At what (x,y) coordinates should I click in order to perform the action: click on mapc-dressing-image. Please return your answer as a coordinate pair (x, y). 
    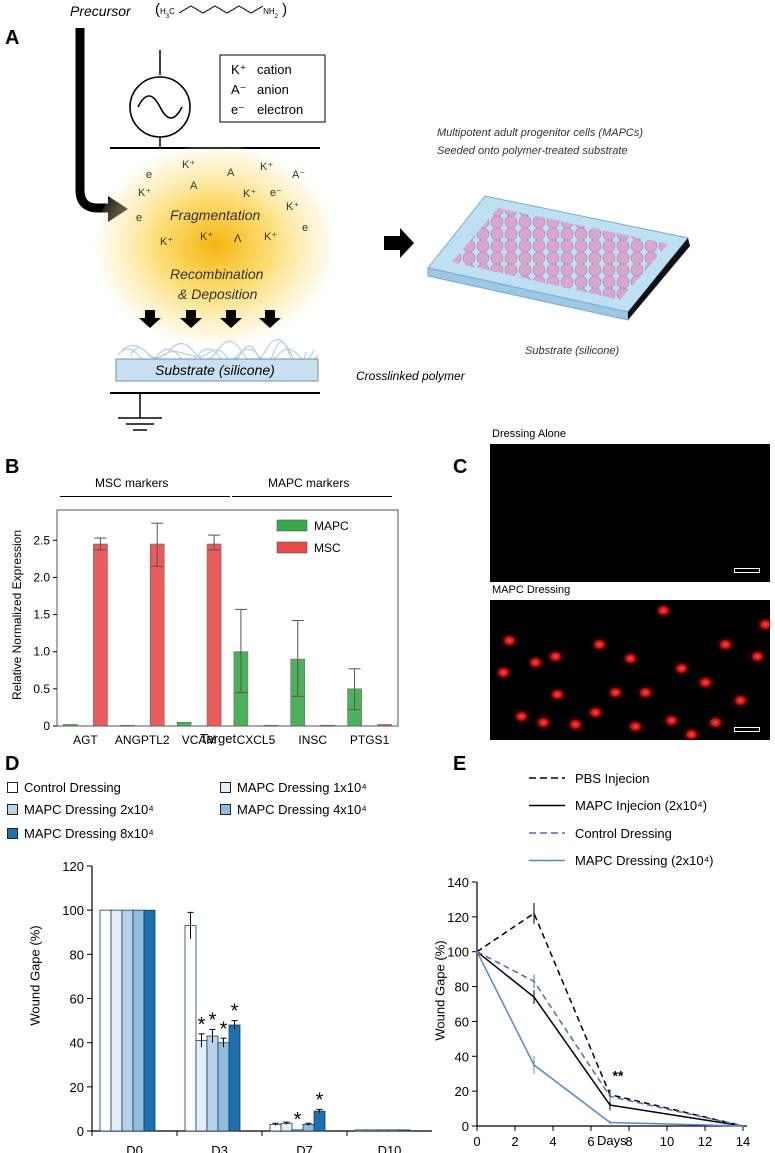
    Looking at the image, I should click on (630, 670).